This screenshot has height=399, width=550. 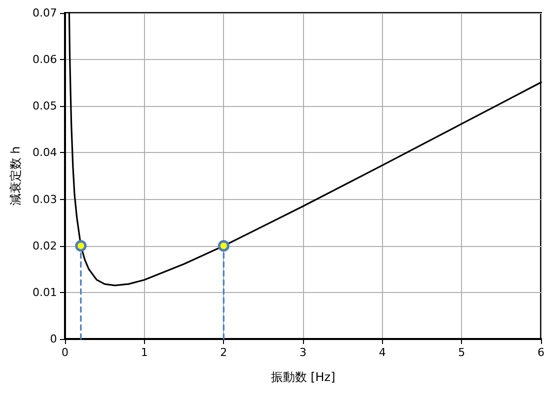 I want to click on x-tick-label: 4, so click(x=382, y=352).